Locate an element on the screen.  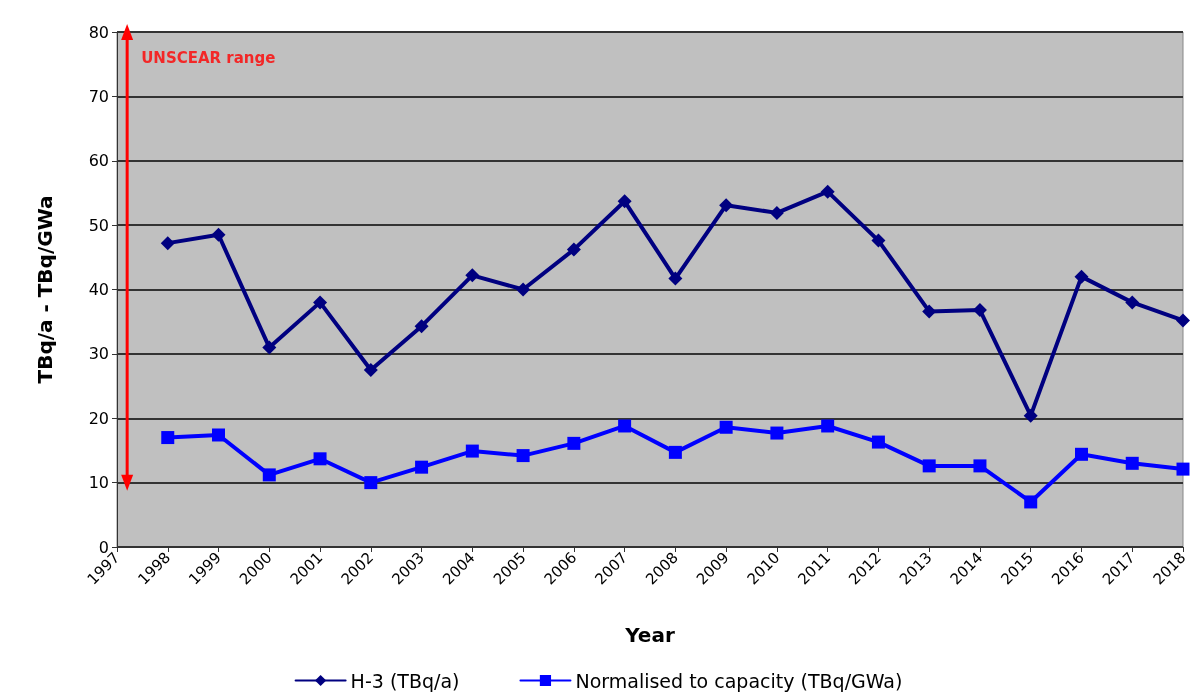
y-axis-title: TBq/a - TBq/GWa is located at coordinates (45, 289).